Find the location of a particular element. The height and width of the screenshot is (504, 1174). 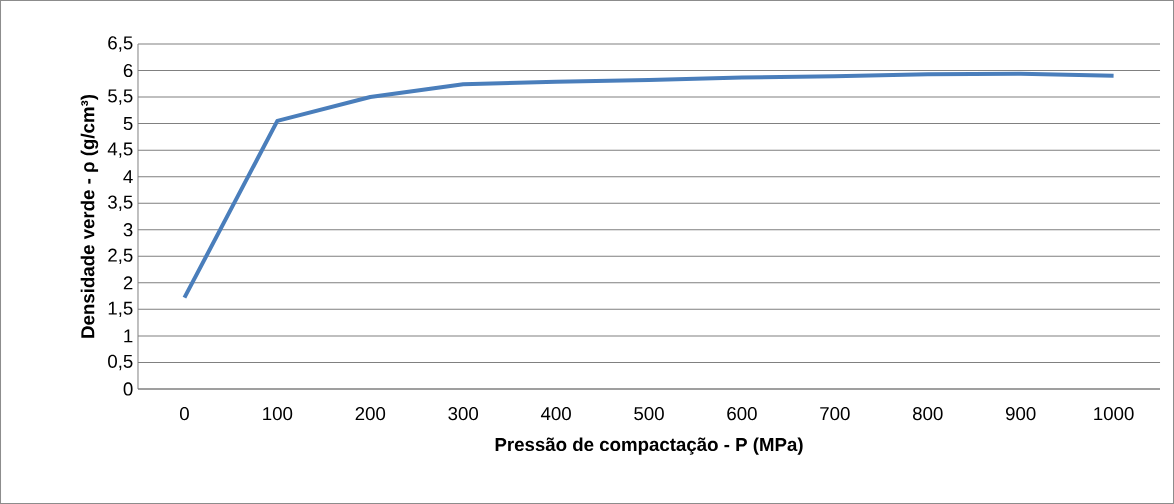

y-tick-label: 5,5 is located at coordinates (120, 97).